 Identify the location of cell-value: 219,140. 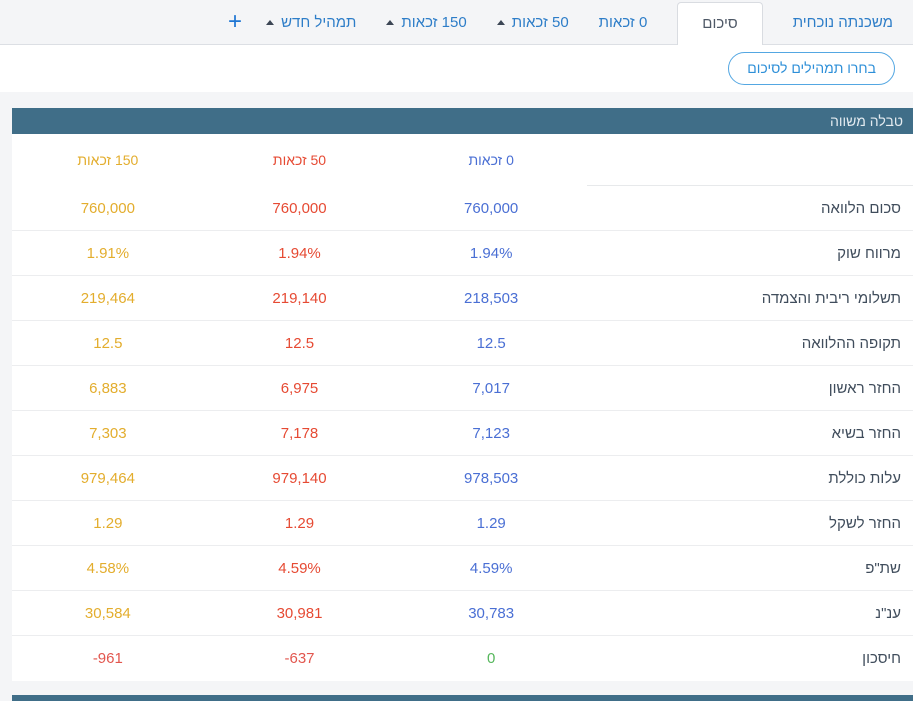
(300, 298).